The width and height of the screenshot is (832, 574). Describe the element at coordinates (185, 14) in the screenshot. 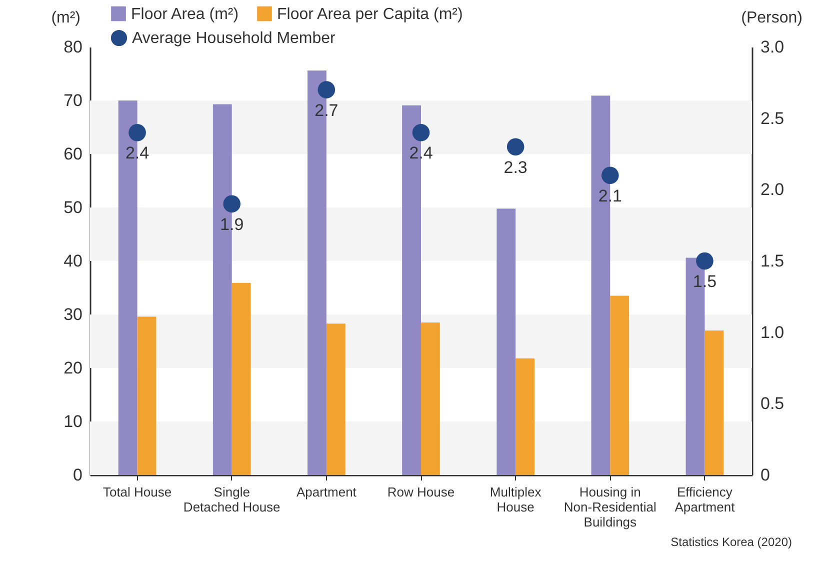

I see `legend-label: Floor Area (m²)` at that location.